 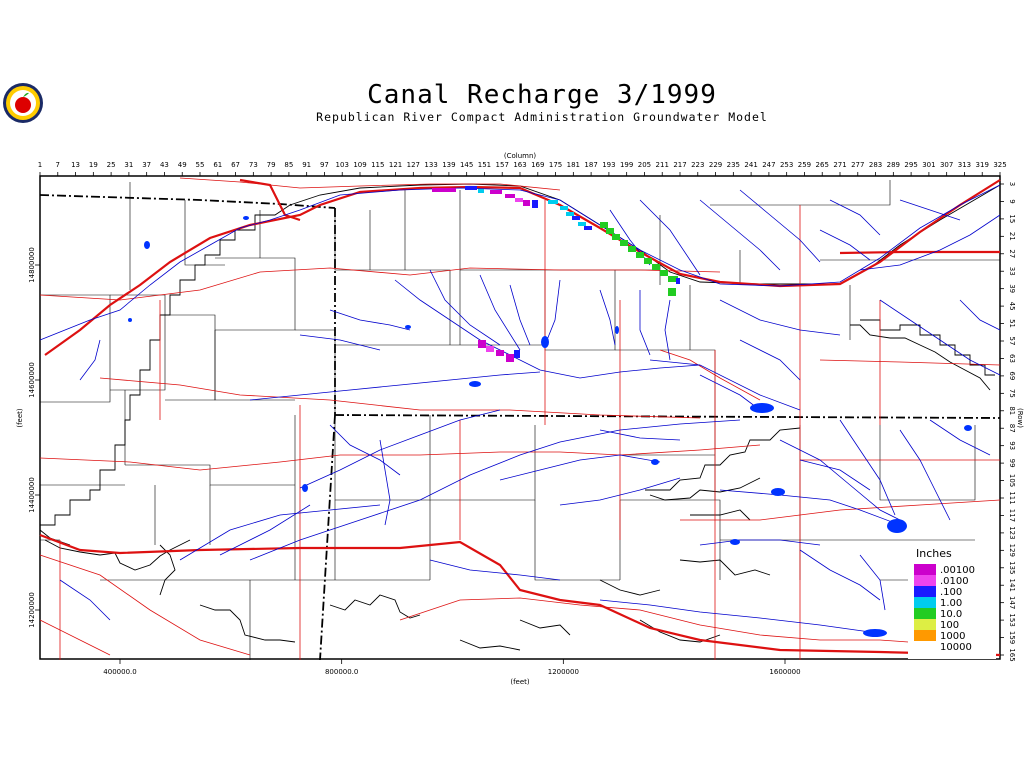 What do you see at coordinates (32, 610) in the screenshot?
I see `northing-tick-label: 14200000` at bounding box center [32, 610].